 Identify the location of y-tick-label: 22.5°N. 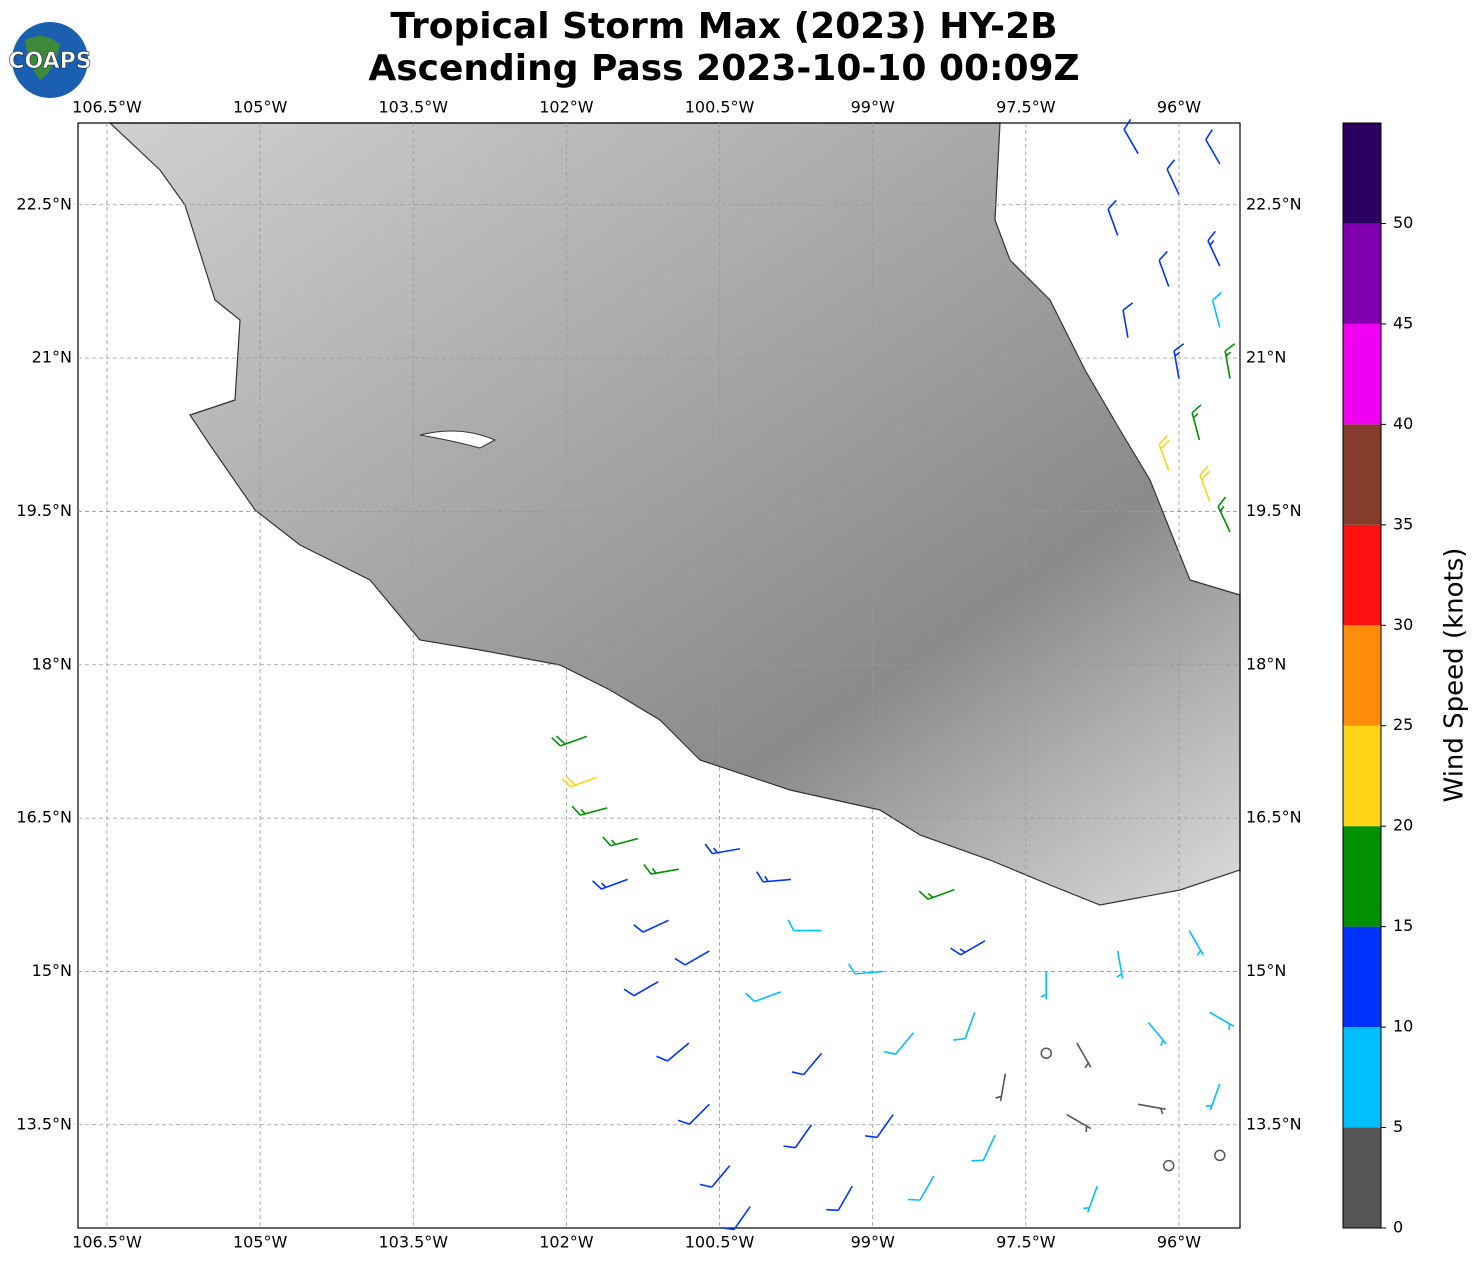
(44, 203).